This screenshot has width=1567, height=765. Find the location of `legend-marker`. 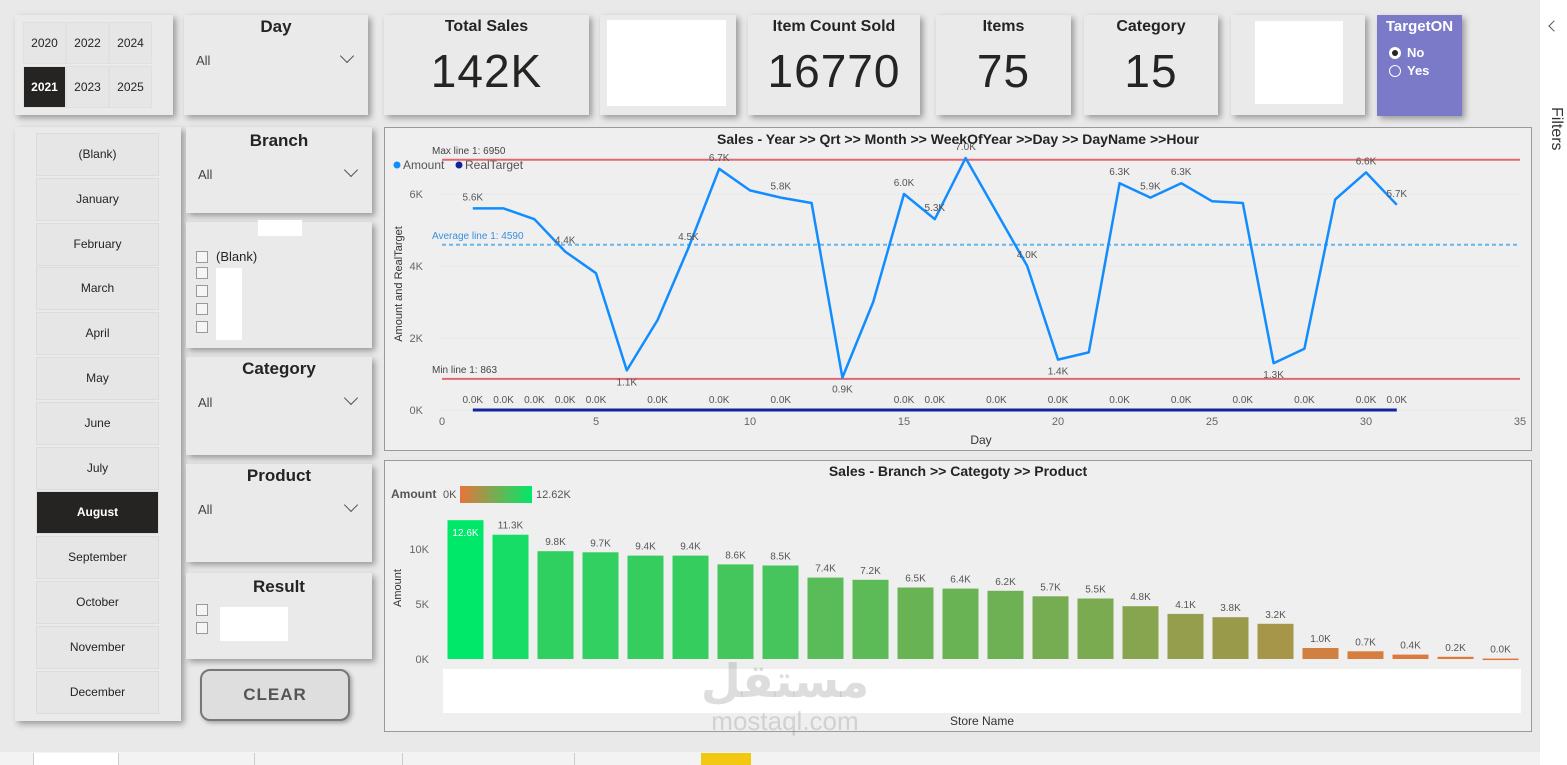

legend-marker is located at coordinates (397, 165).